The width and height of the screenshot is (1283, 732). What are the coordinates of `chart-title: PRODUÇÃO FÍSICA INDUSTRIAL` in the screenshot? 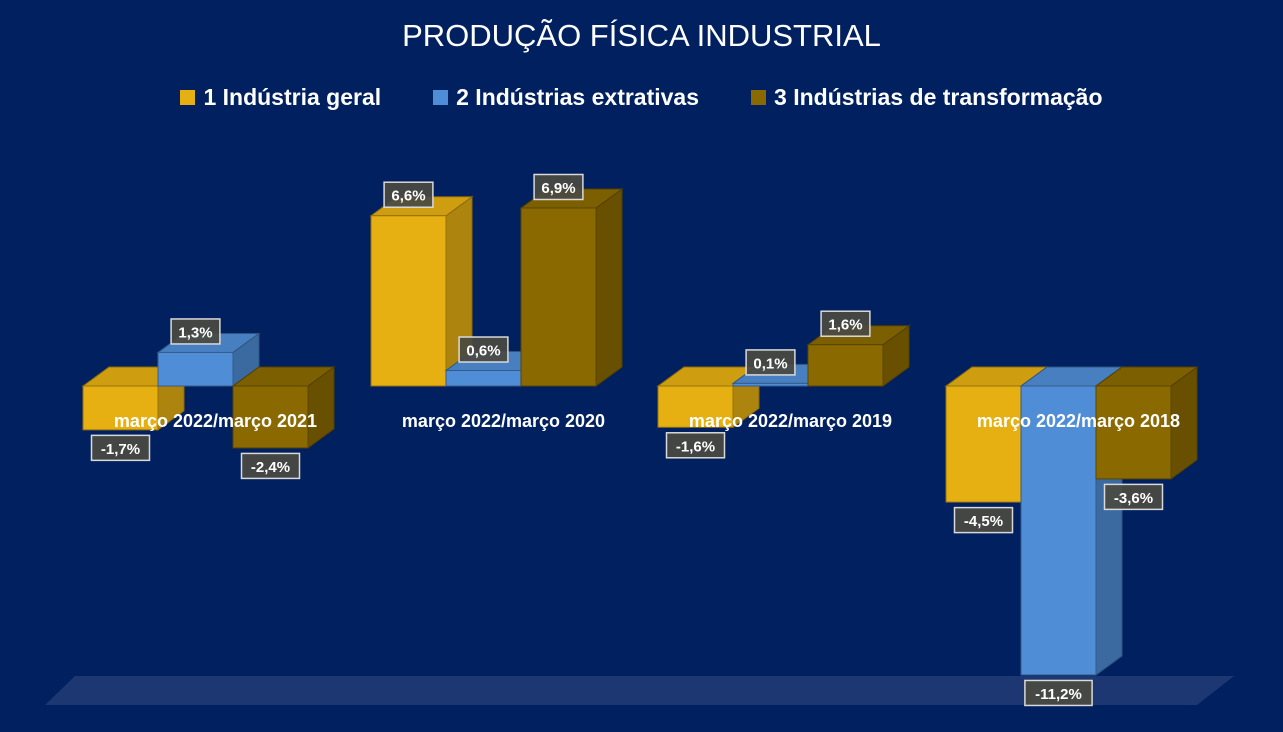 It's located at (641, 35).